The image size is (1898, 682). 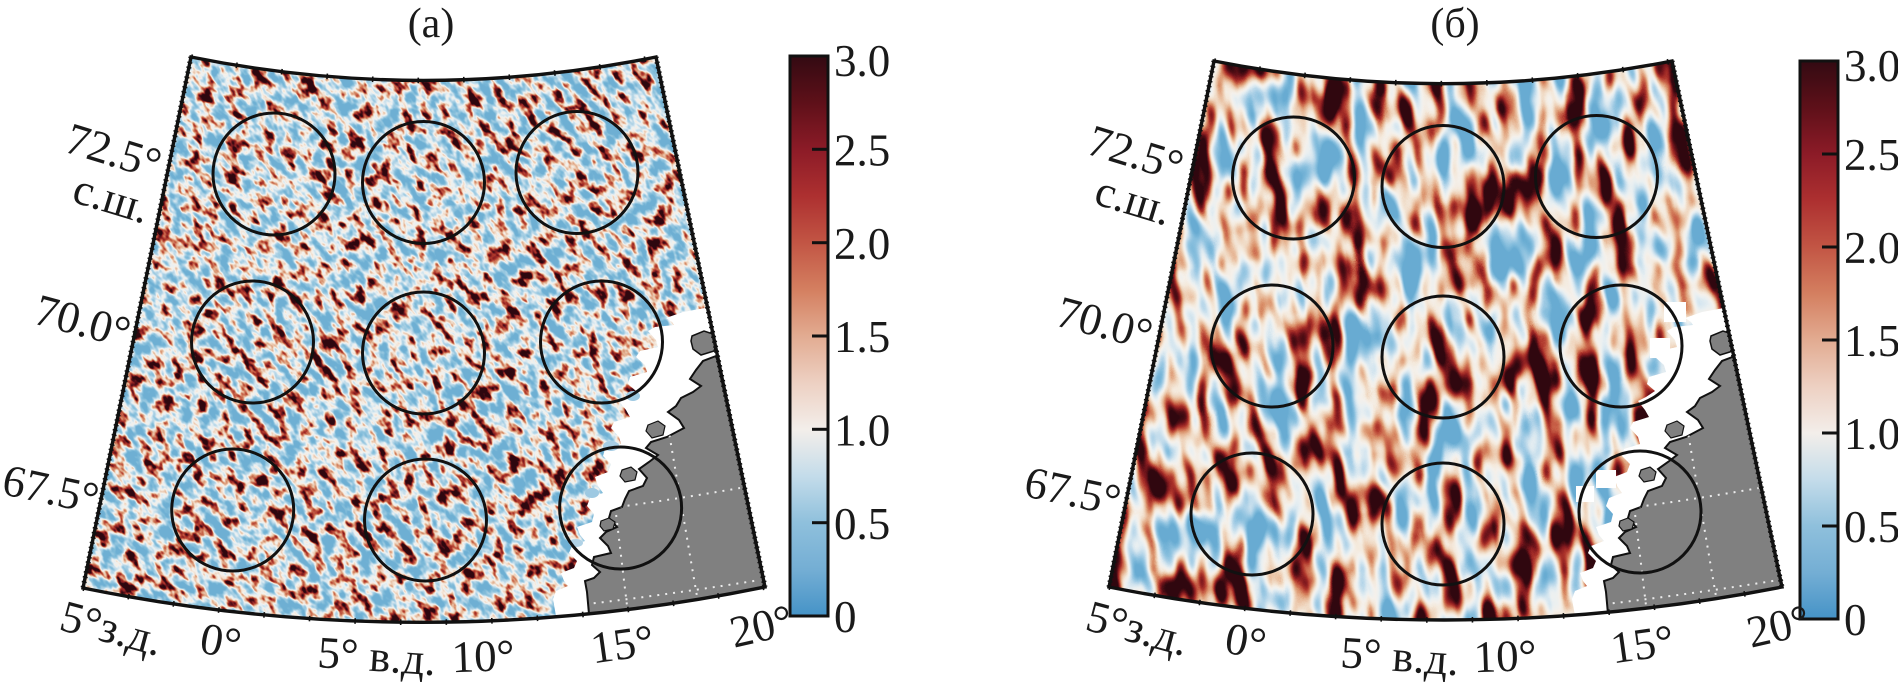 What do you see at coordinates (1137, 628) in the screenshot?
I see `svg-text: 5°з.д.` at bounding box center [1137, 628].